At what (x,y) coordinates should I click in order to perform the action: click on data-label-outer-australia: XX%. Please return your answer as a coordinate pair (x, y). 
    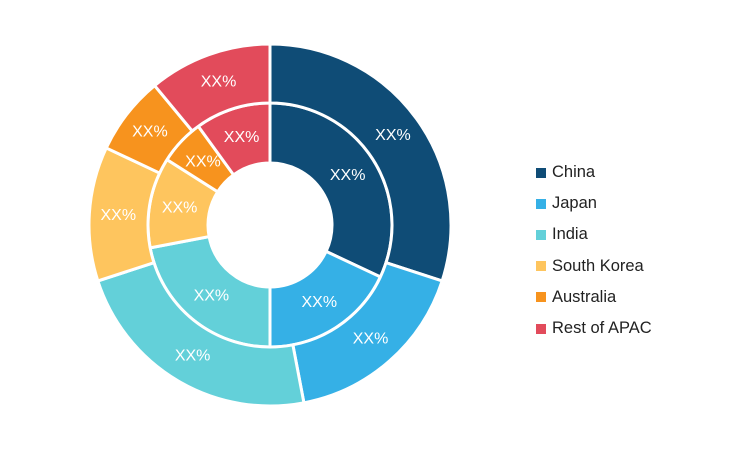
    Looking at the image, I should click on (150, 131).